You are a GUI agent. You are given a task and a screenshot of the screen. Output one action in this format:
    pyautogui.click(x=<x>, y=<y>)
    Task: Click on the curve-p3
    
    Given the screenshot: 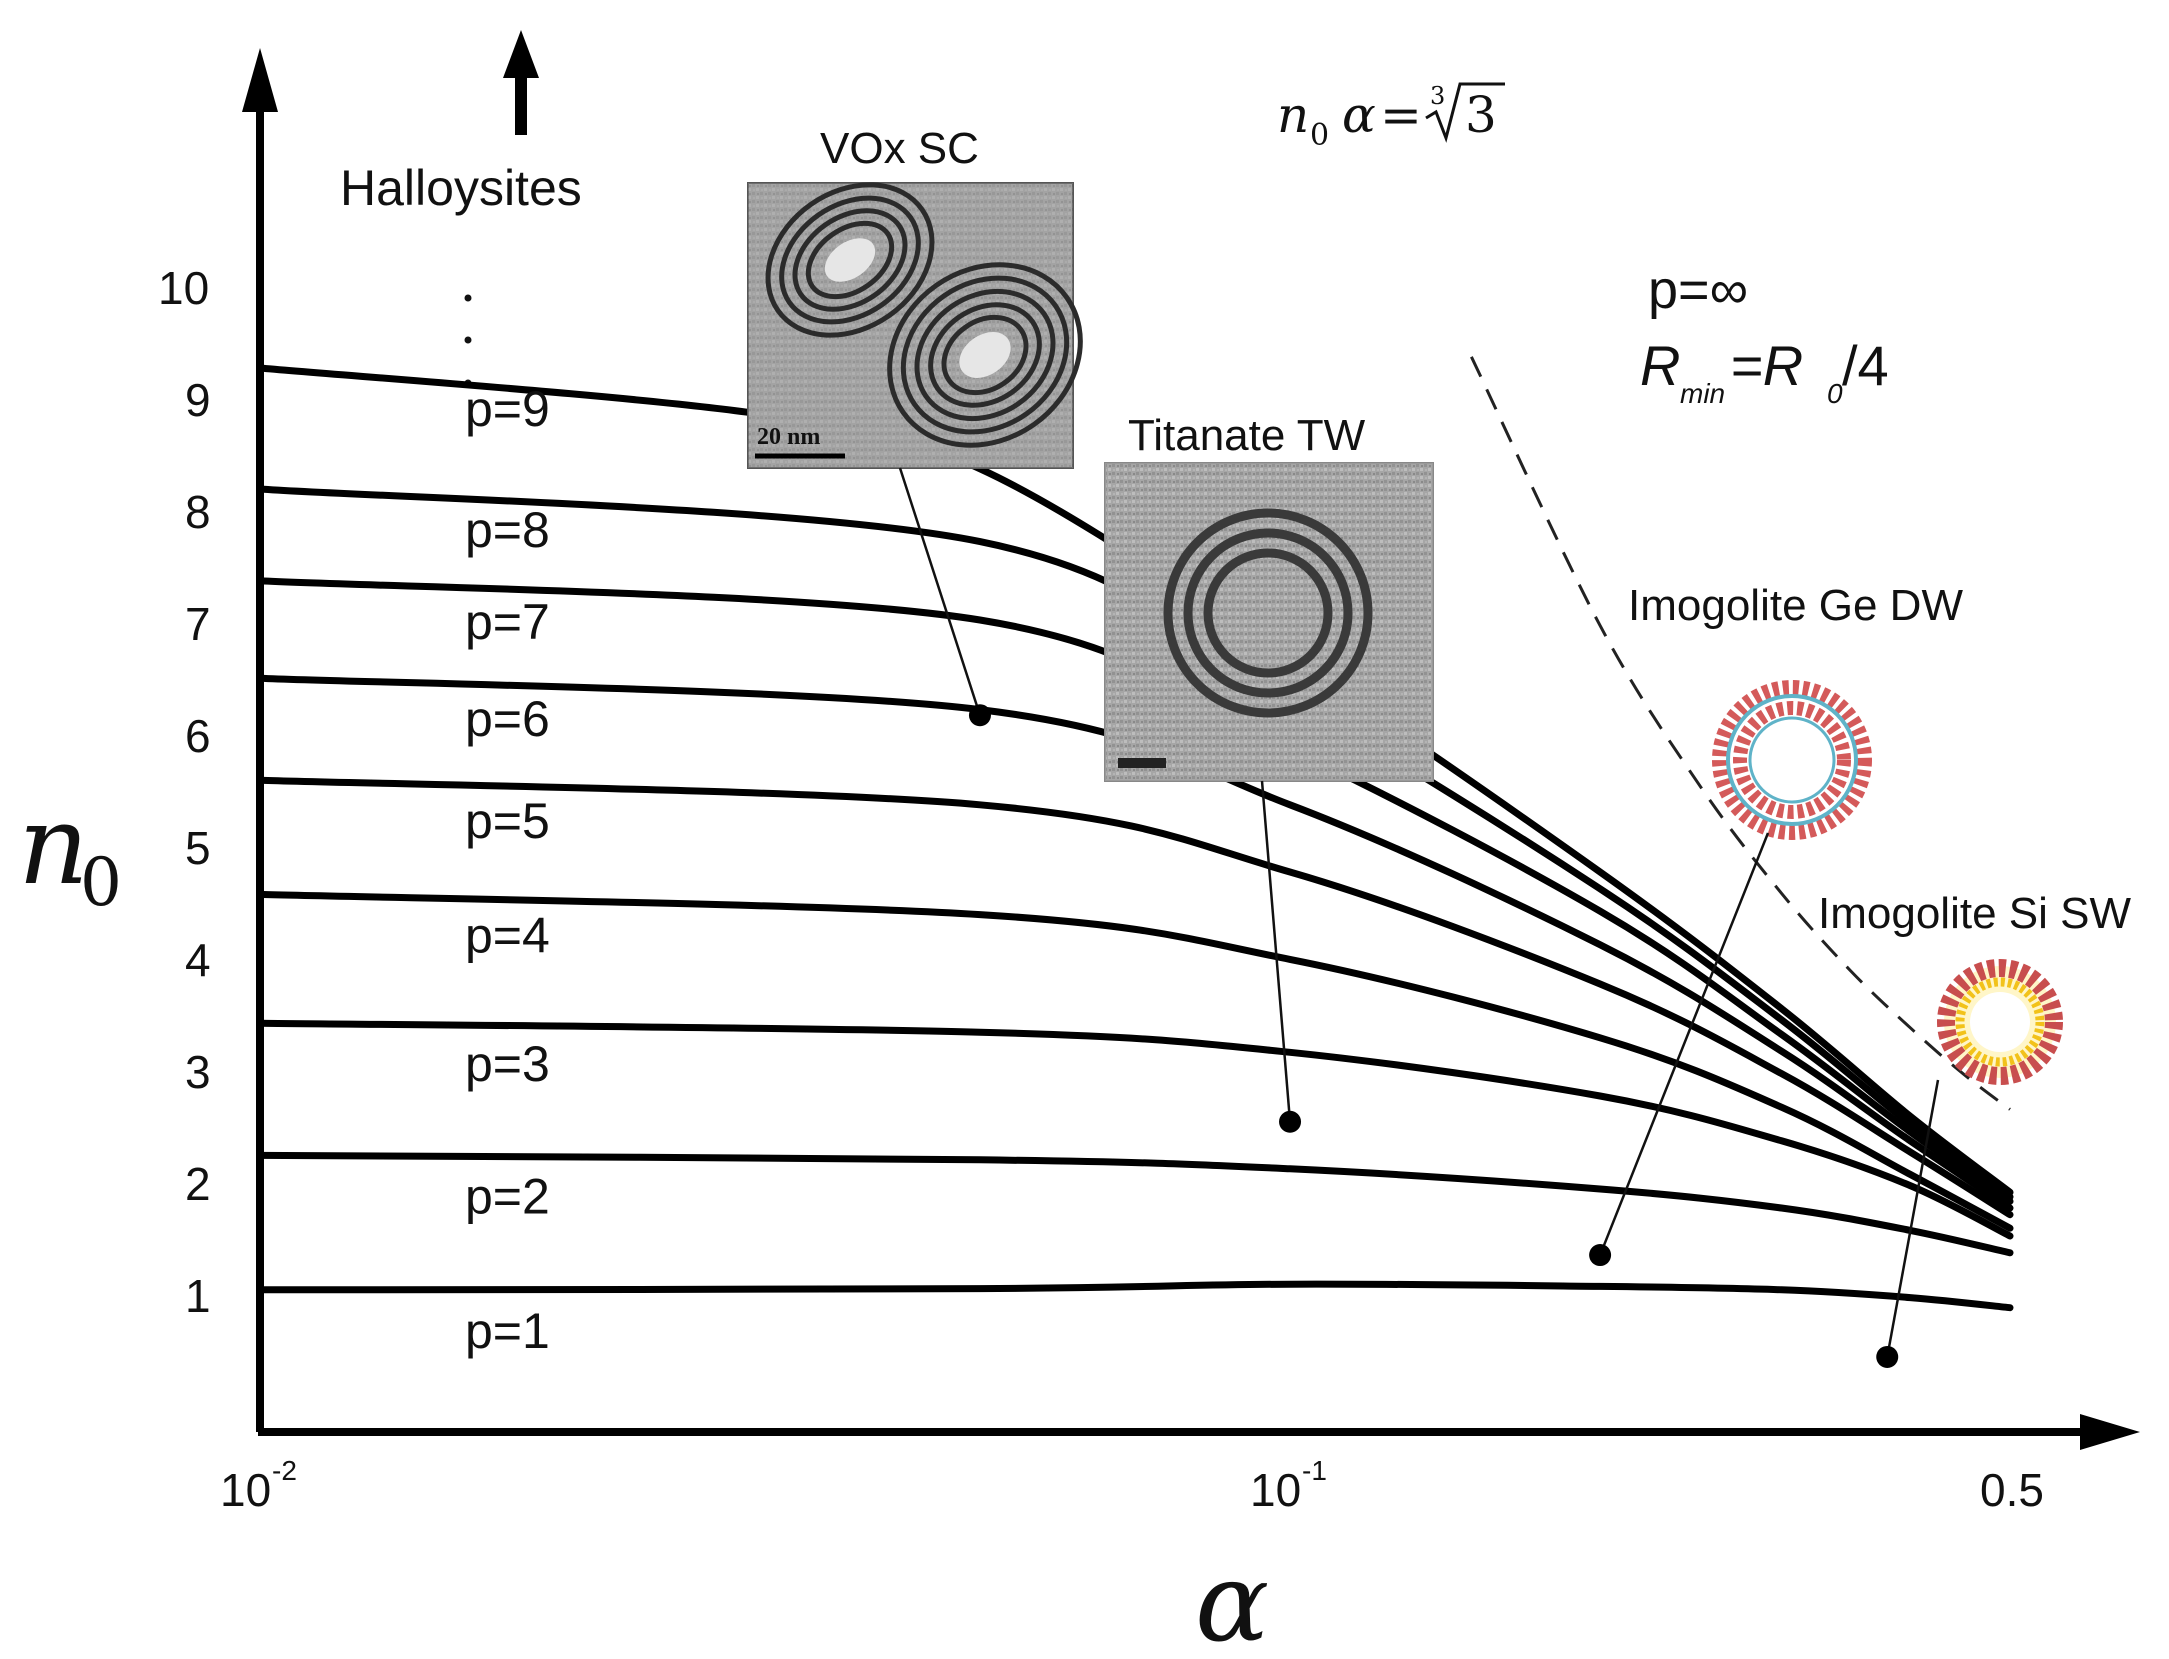 What is the action you would take?
    pyautogui.click(x=1135, y=1129)
    